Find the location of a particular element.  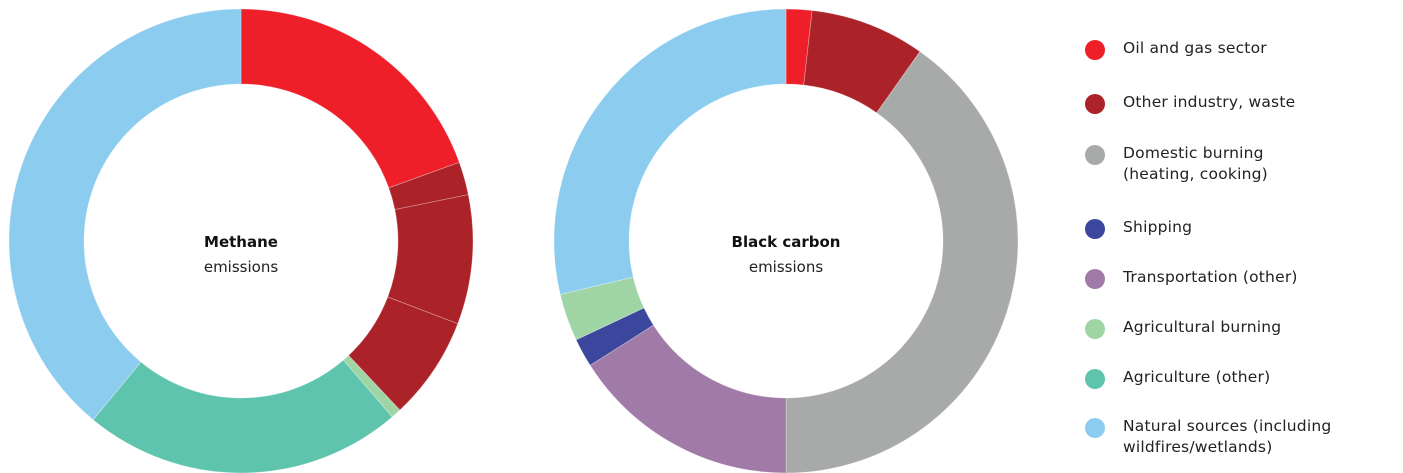

legend-item: Agriculture (other) is located at coordinates (1177, 378).